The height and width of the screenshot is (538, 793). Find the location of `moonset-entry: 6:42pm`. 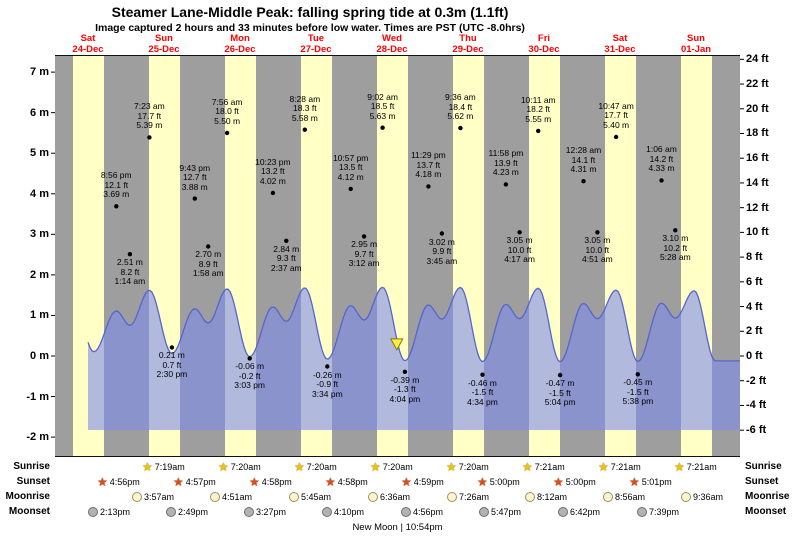

moonset-entry: 6:42pm is located at coordinates (579, 511).